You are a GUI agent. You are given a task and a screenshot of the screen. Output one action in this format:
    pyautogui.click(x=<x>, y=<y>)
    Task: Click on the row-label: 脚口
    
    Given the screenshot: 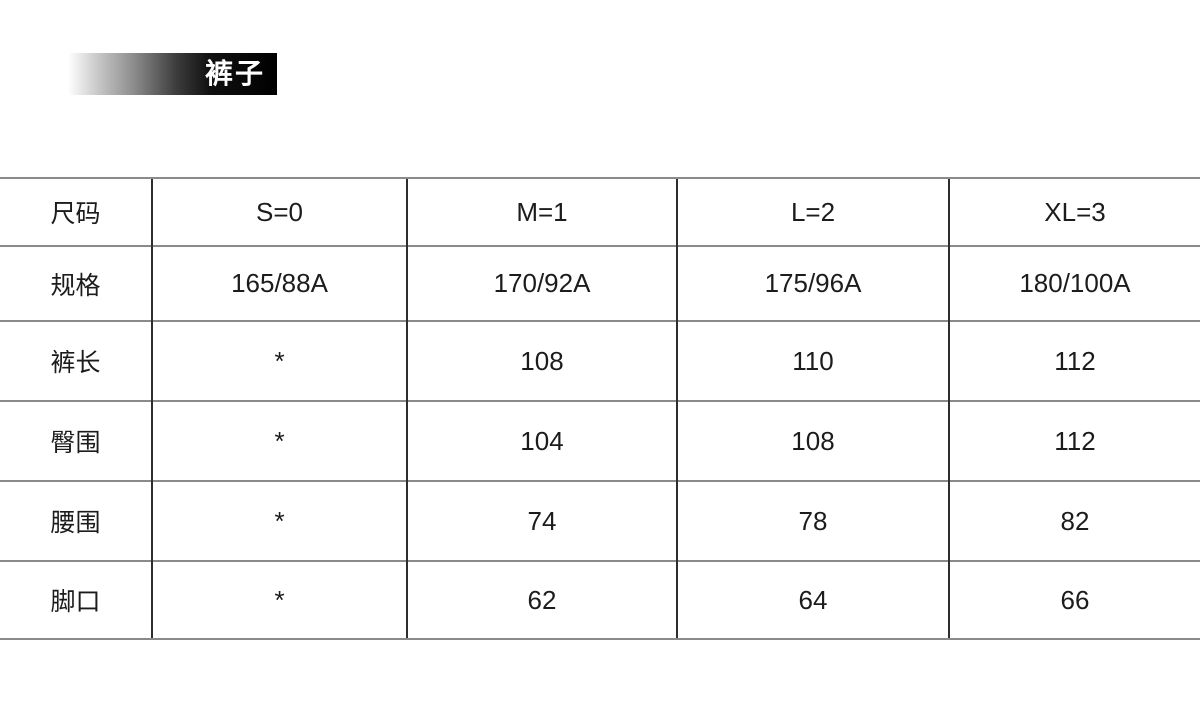 What is the action you would take?
    pyautogui.click(x=76, y=600)
    